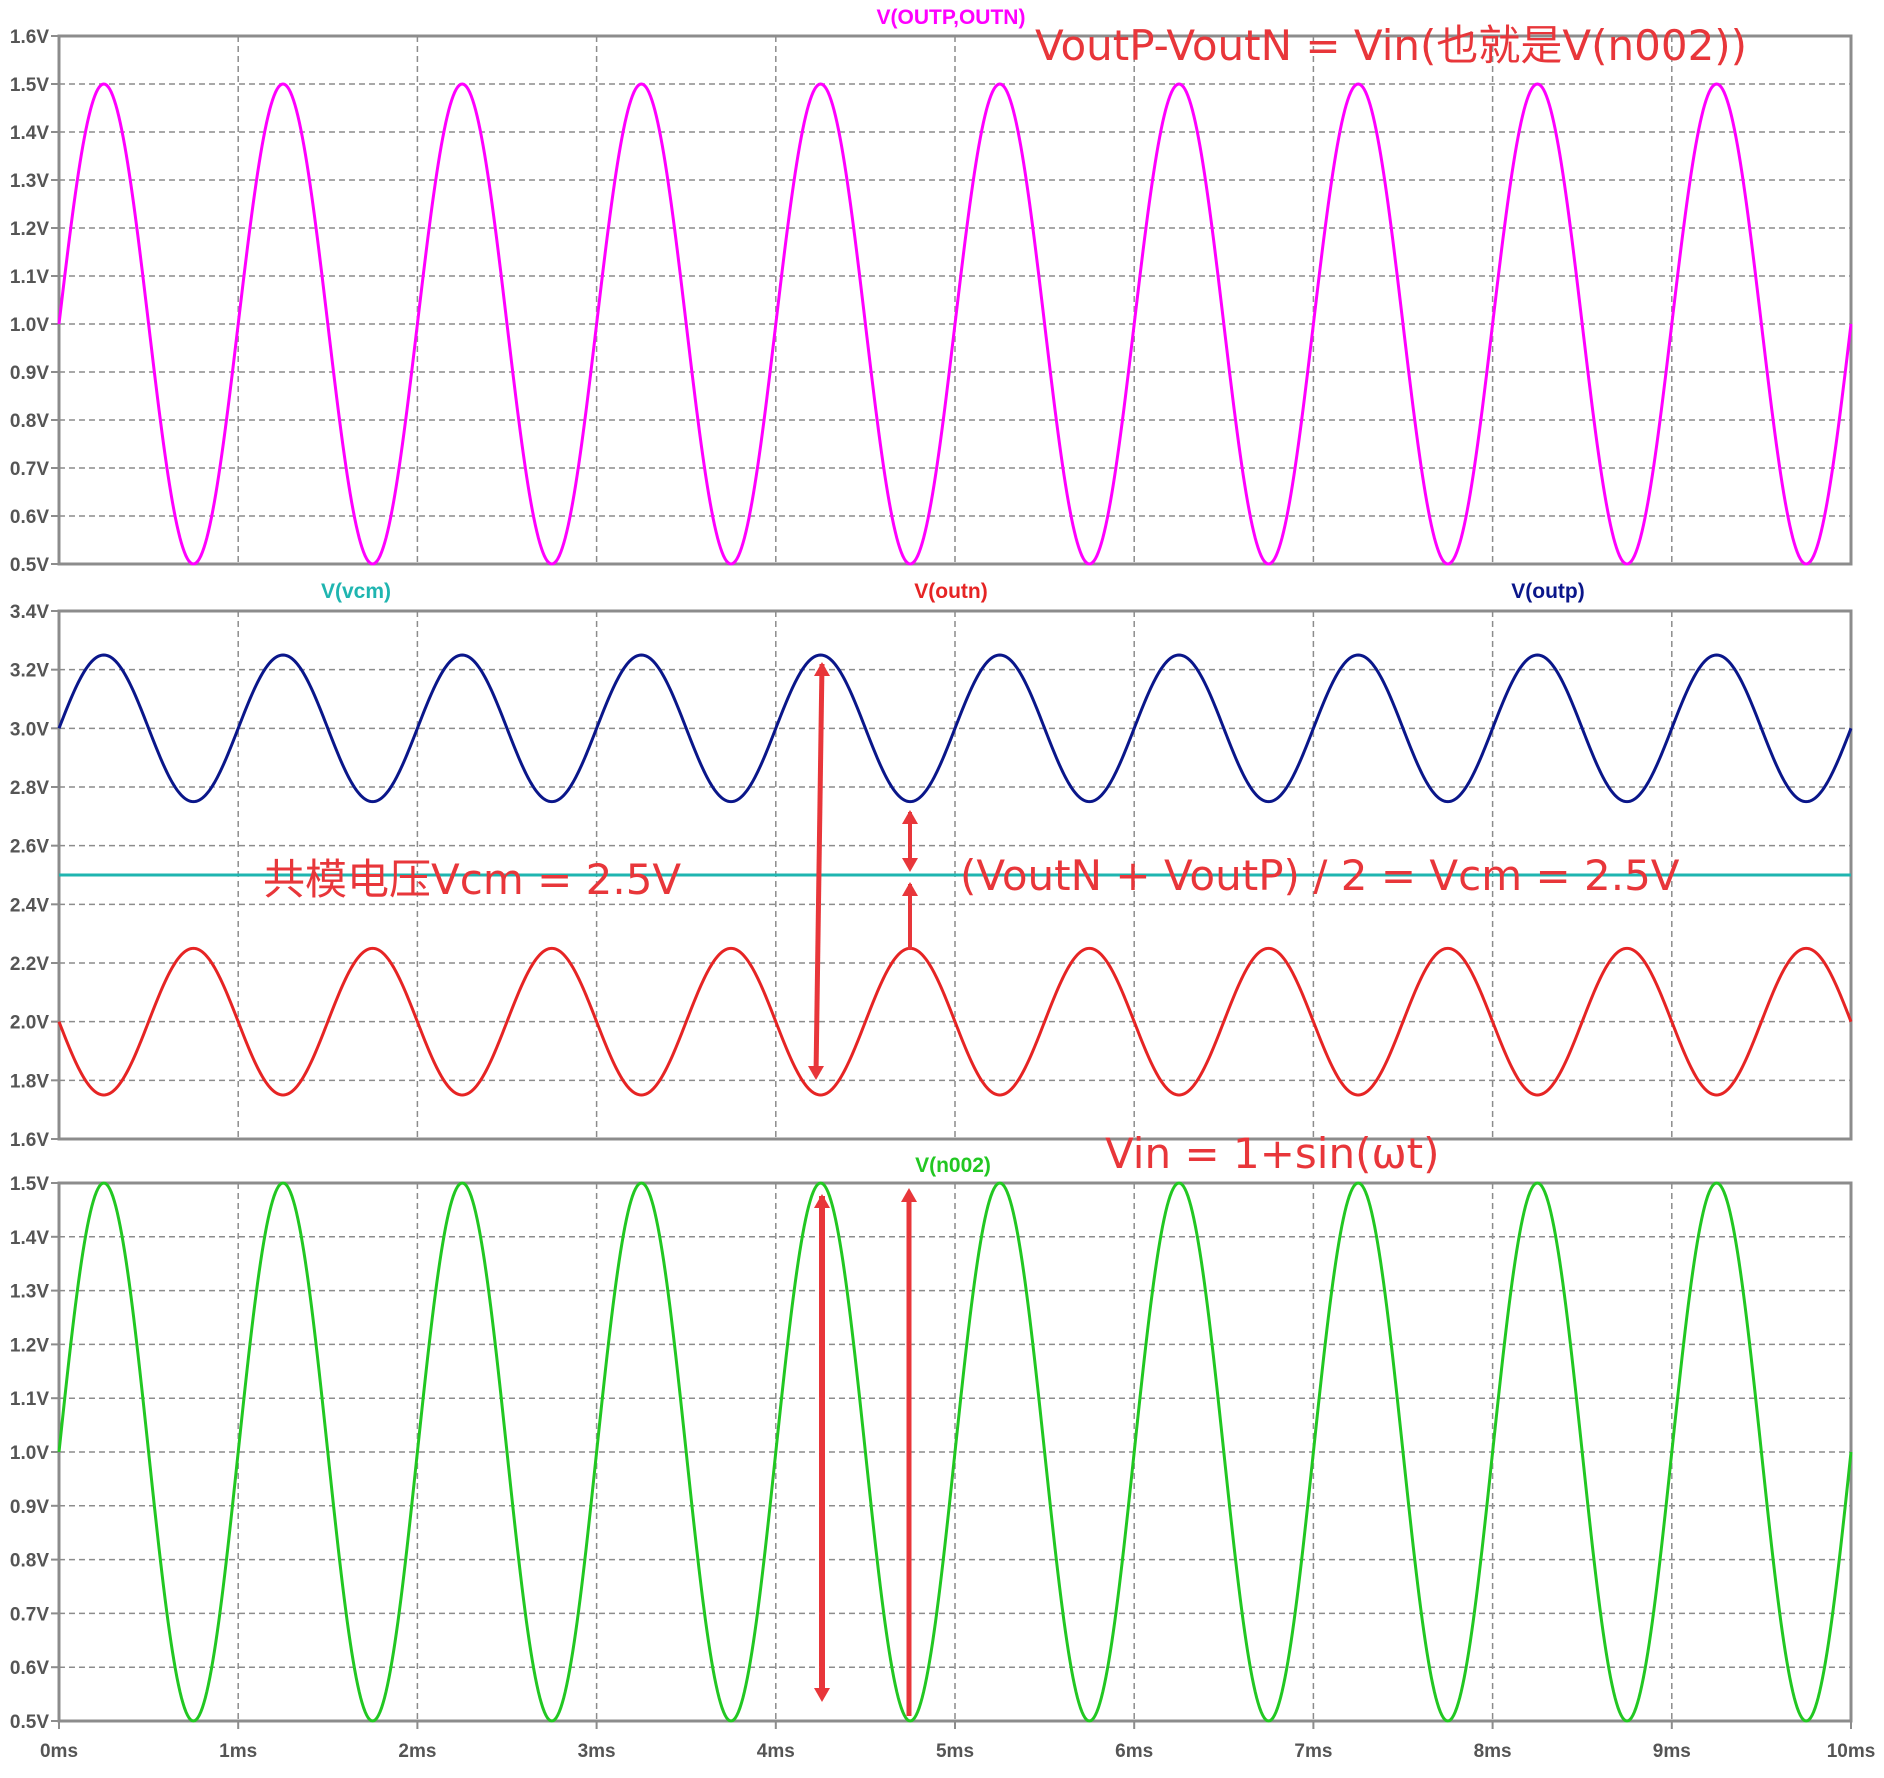 The image size is (1884, 1778). Describe the element at coordinates (1547, 591) in the screenshot. I see `trace-label: V(outp)` at that location.